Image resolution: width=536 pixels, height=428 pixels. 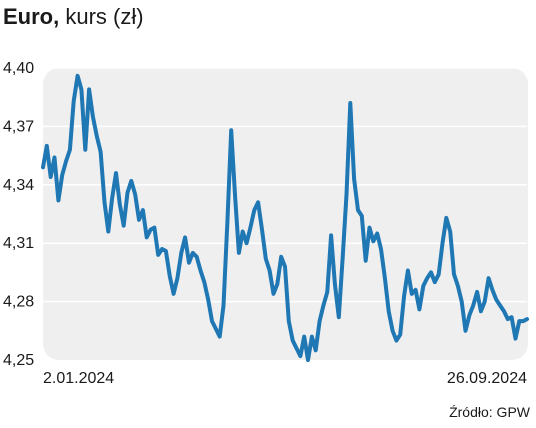 I want to click on x-tick-label-end: 26.09.2024, so click(x=487, y=378).